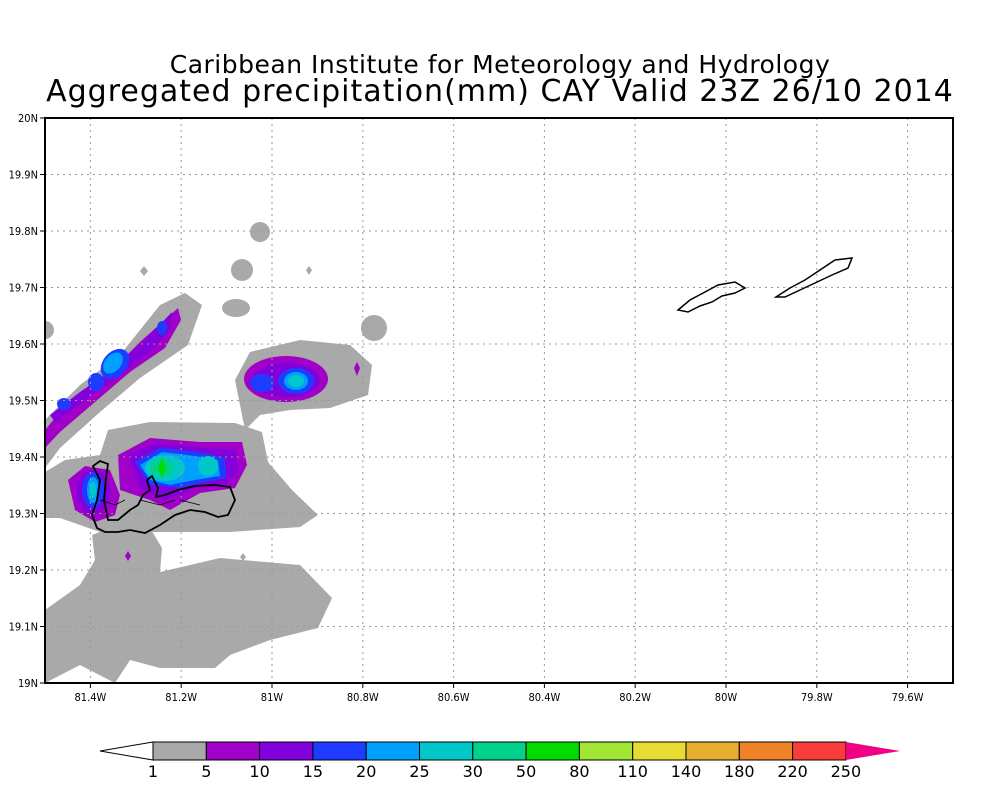 This screenshot has width=1000, height=800. Describe the element at coordinates (711, 297) in the screenshot. I see `little-cayman-outline` at that location.